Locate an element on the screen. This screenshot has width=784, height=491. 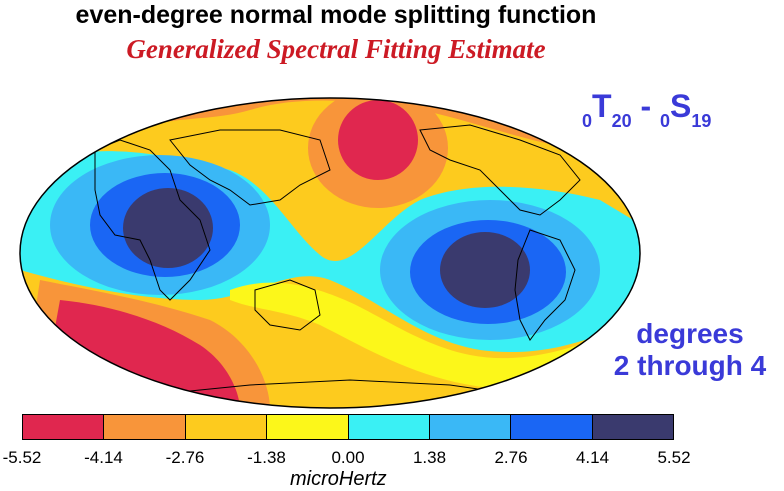
s-letter: S is located at coordinates (681, 106).